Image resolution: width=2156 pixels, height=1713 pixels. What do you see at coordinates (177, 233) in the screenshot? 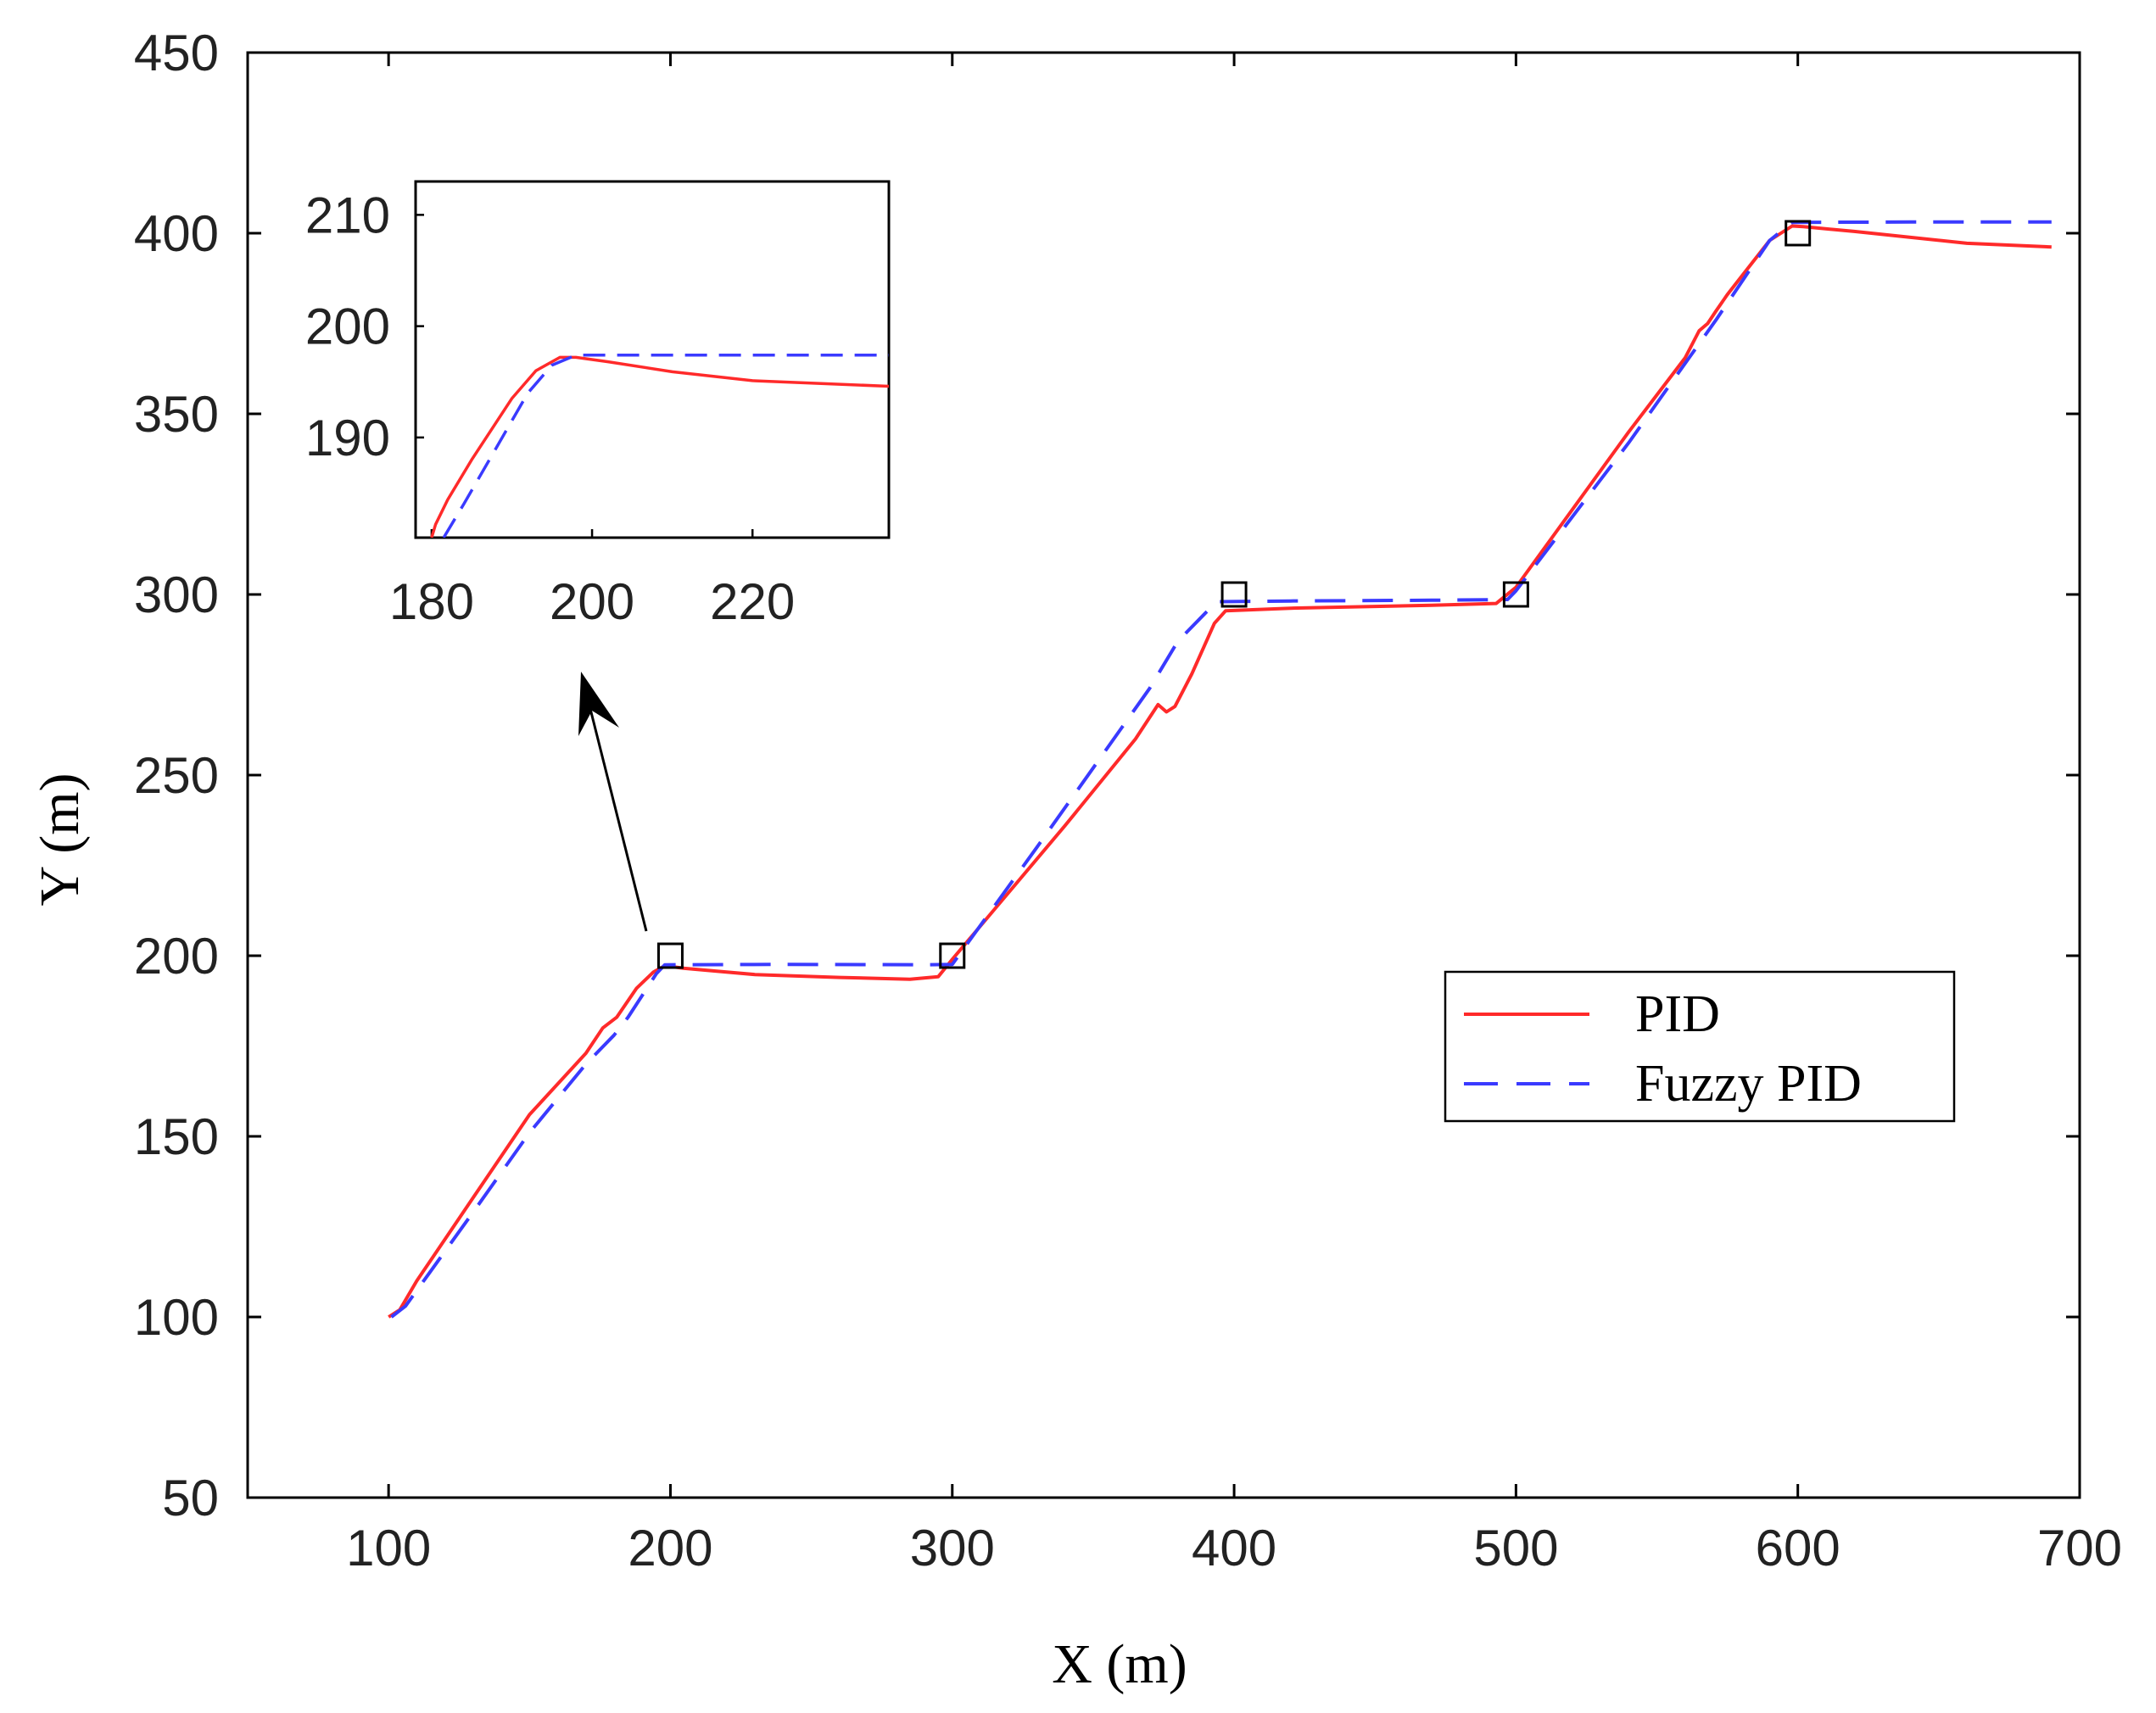
I see `y-tick-label: 400` at bounding box center [177, 233].